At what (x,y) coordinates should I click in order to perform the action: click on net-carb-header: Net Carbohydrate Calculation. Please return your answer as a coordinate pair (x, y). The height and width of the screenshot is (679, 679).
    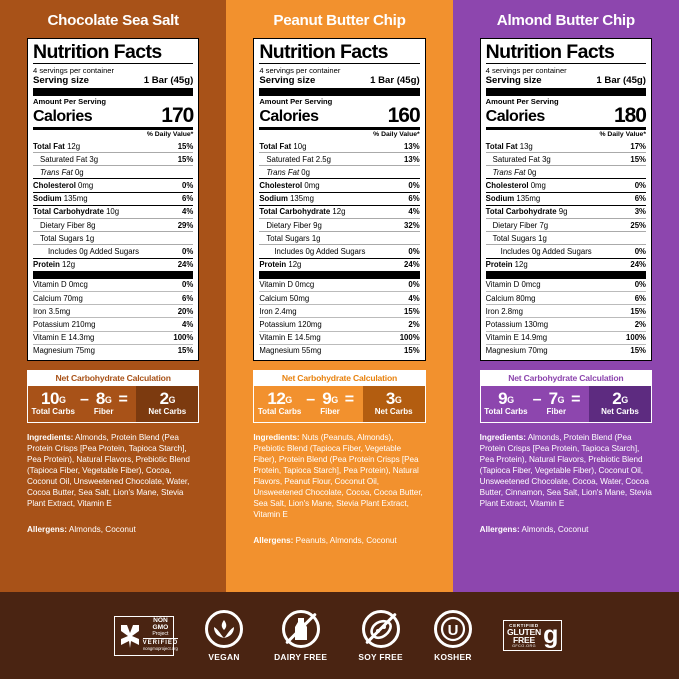
    Looking at the image, I should click on (113, 378).